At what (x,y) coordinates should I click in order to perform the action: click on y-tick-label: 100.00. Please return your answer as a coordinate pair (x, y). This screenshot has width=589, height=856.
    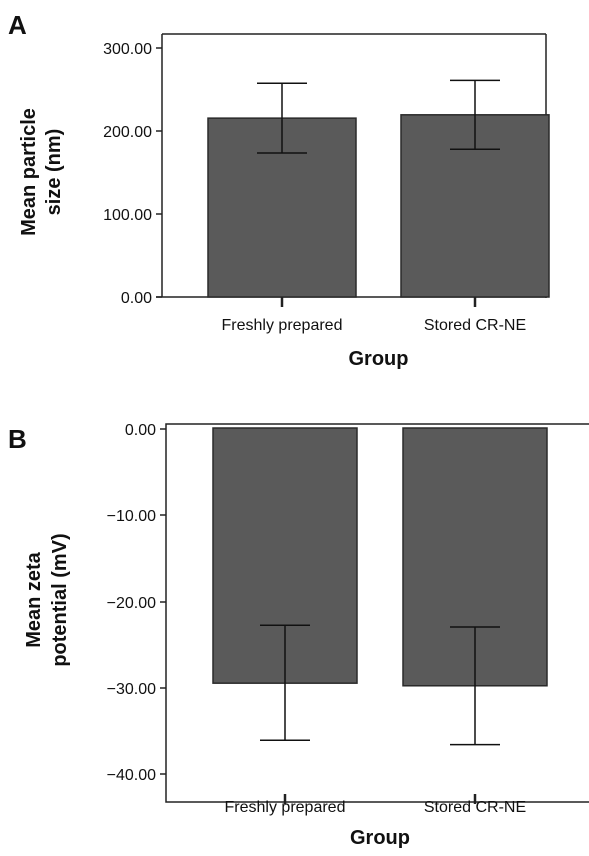
    Looking at the image, I should click on (127, 215).